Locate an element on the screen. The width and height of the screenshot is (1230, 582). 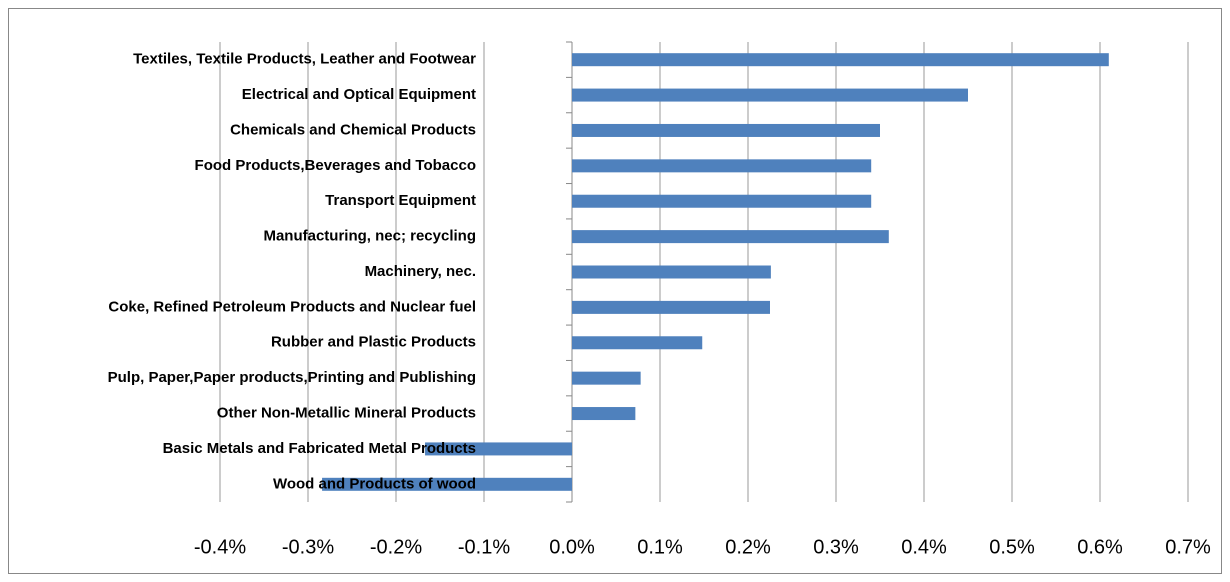
x-tick-label: -0.3% is located at coordinates (308, 547).